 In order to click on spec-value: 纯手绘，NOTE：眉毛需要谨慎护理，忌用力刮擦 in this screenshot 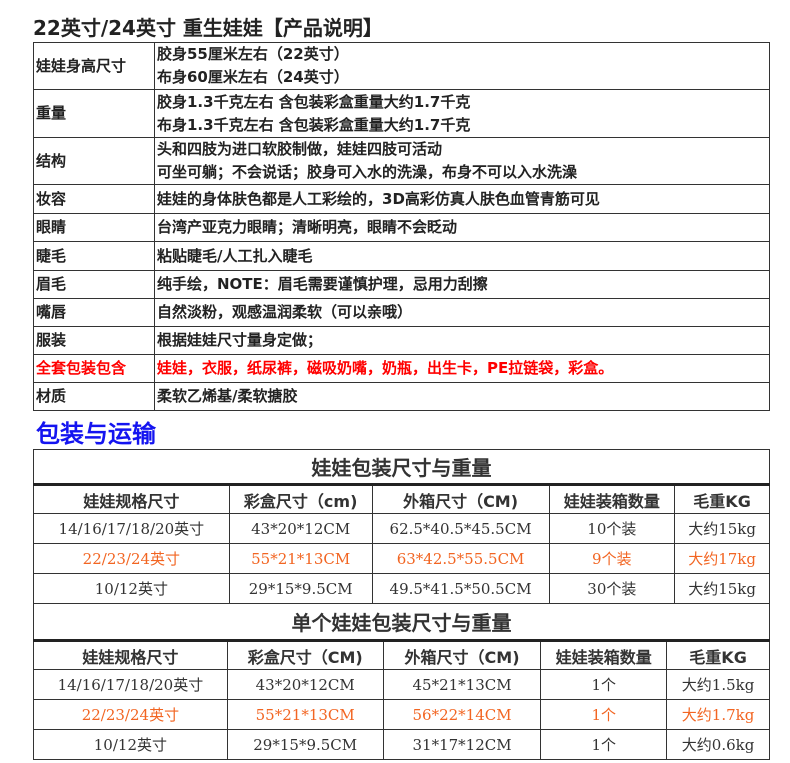, I will do `click(462, 284)`.